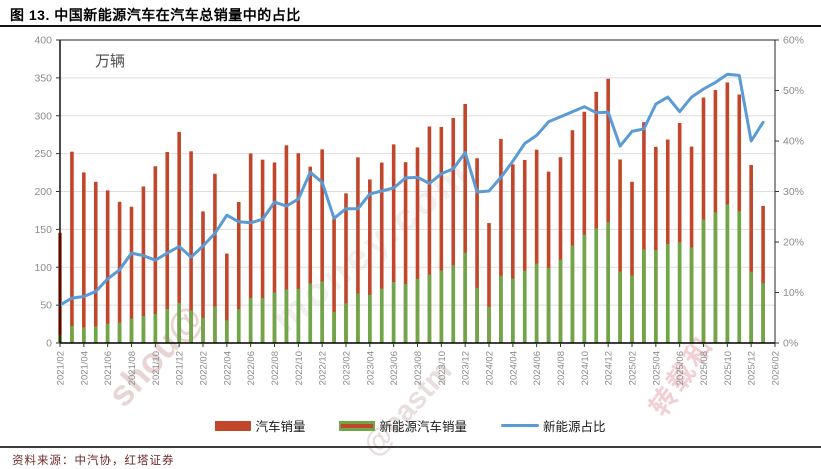  What do you see at coordinates (43, 41) in the screenshot?
I see `svg-text: 400` at bounding box center [43, 41].